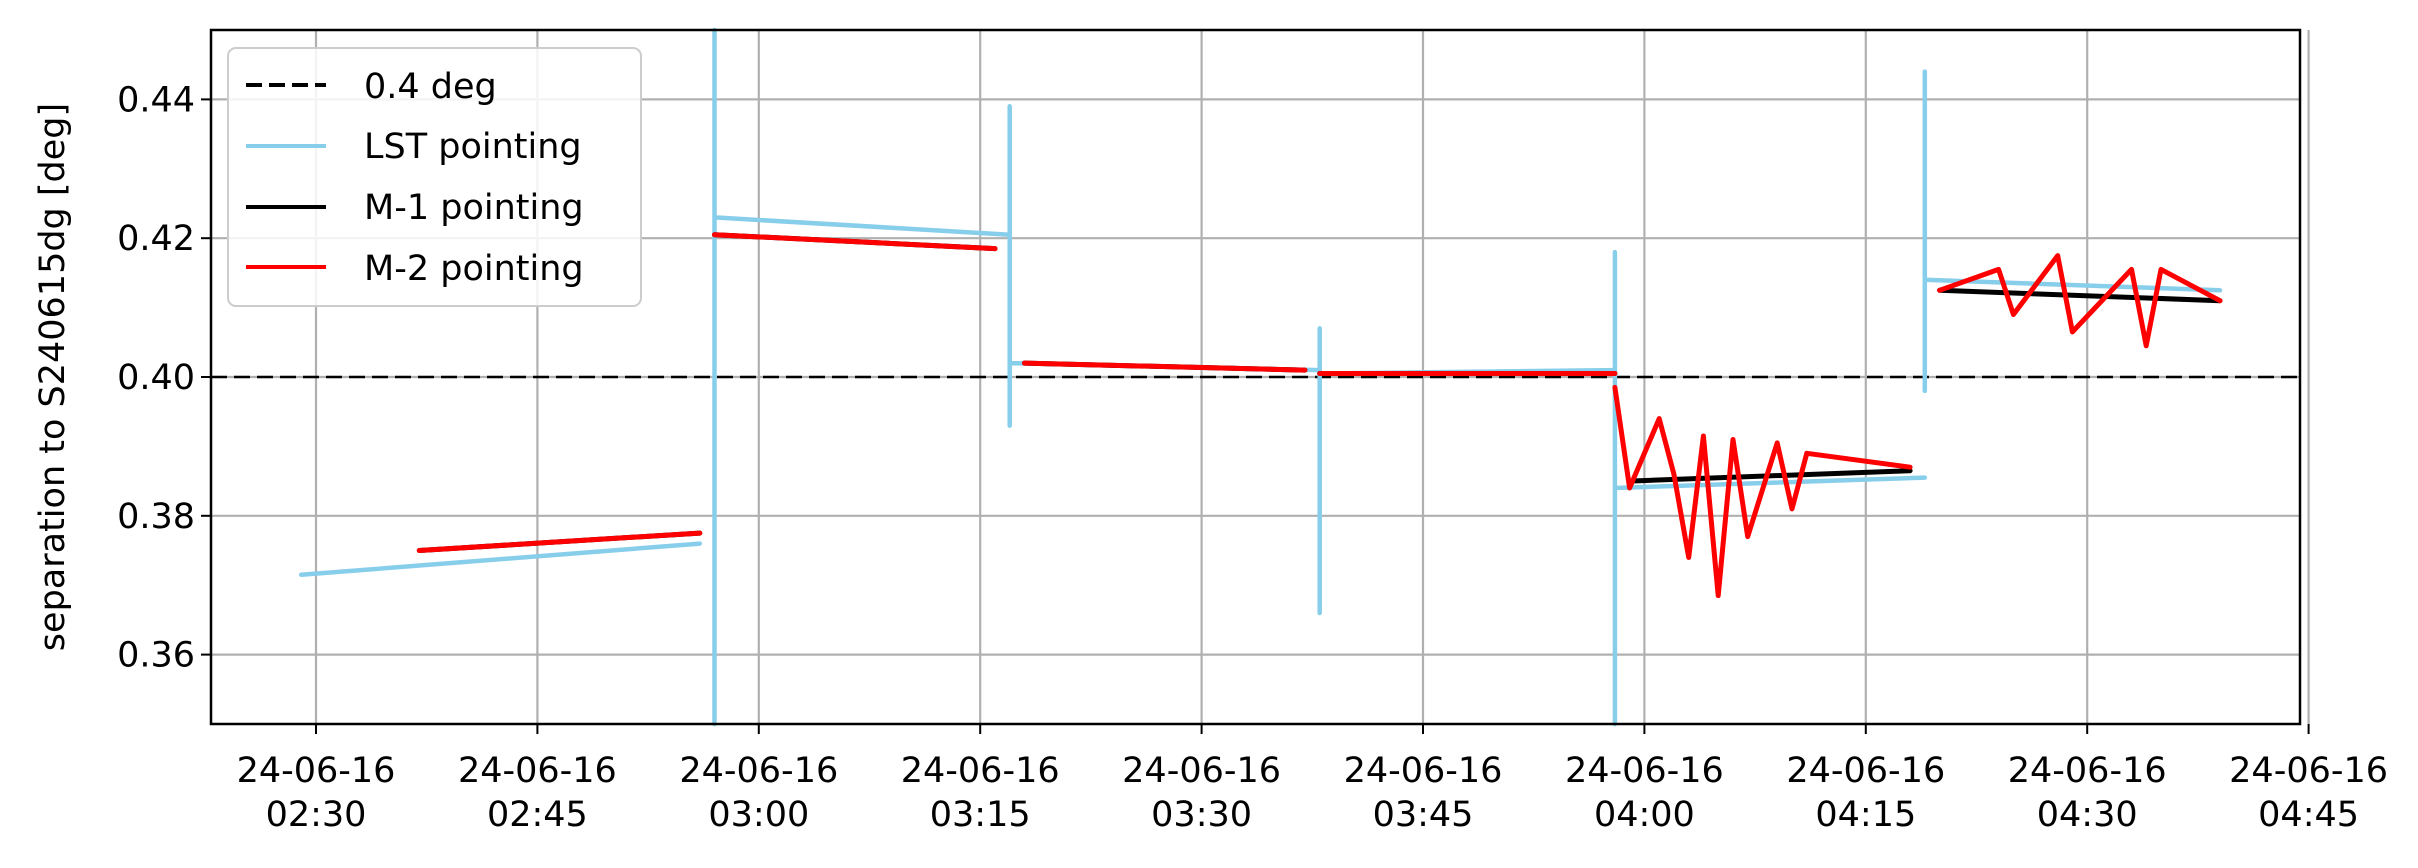 This screenshot has height=868, width=2418. I want to click on y-axis-ticks: 0.36 0.38 0.40 0.42 0.44, so click(164, 378).